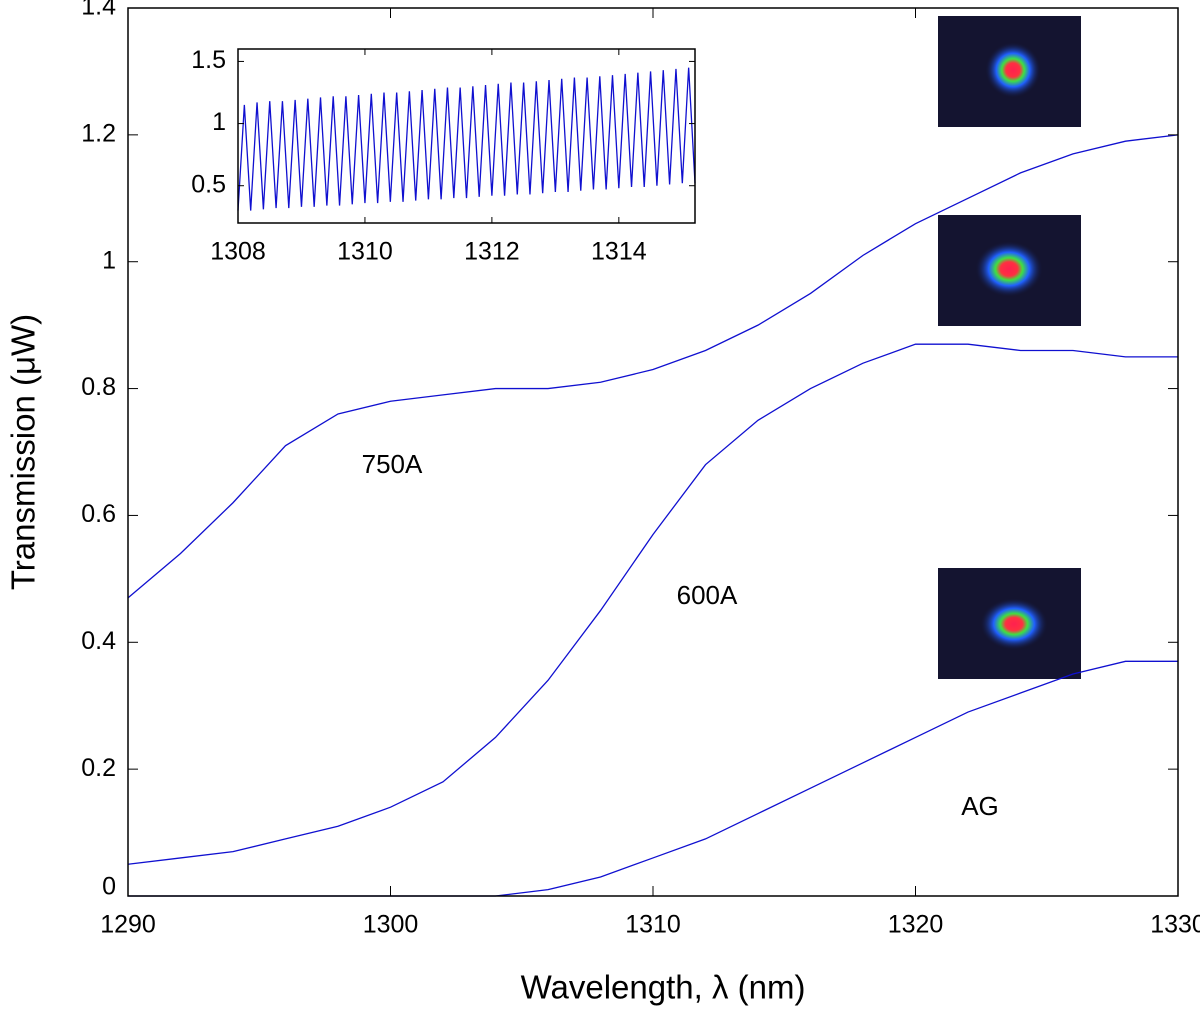 This screenshot has height=1014, width=1200. What do you see at coordinates (109, 887) in the screenshot?
I see `y-tick-label: 0` at bounding box center [109, 887].